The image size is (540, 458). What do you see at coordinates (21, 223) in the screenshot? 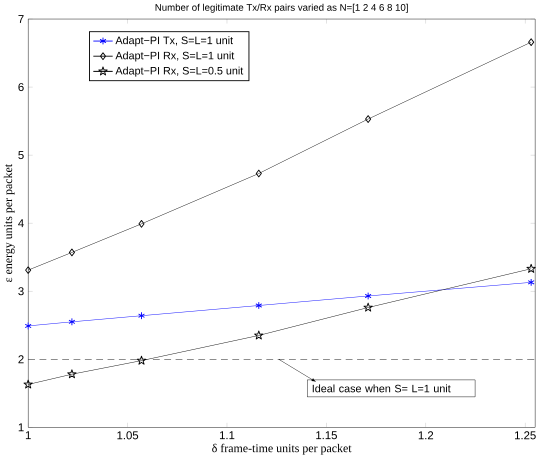
I see `y-tick-label: 4` at bounding box center [21, 223].